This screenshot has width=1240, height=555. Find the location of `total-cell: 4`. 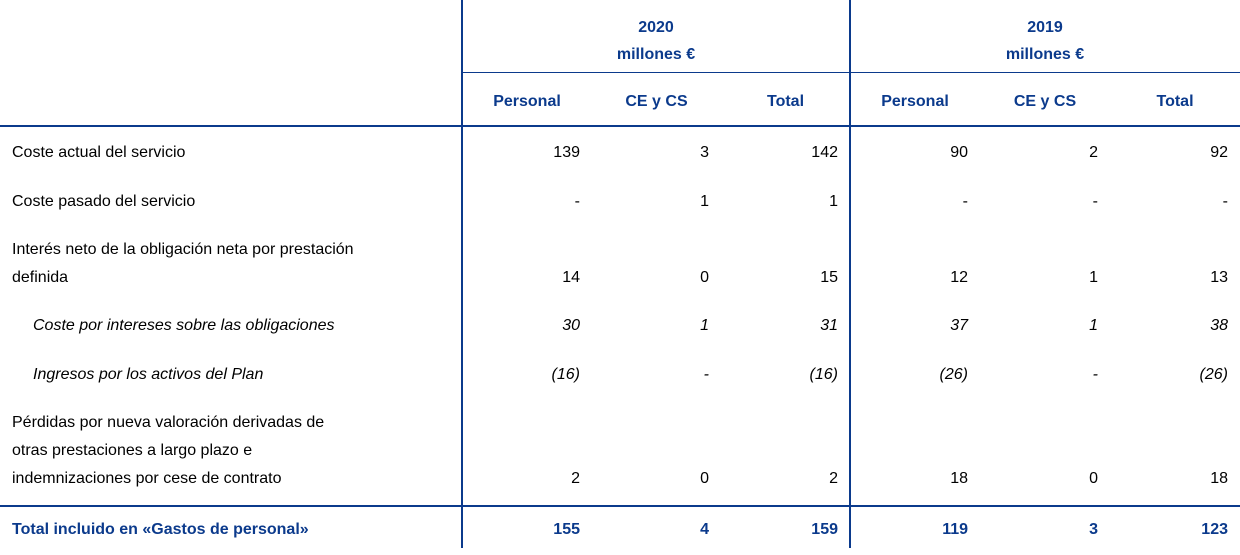

total-cell: 4 is located at coordinates (704, 529).